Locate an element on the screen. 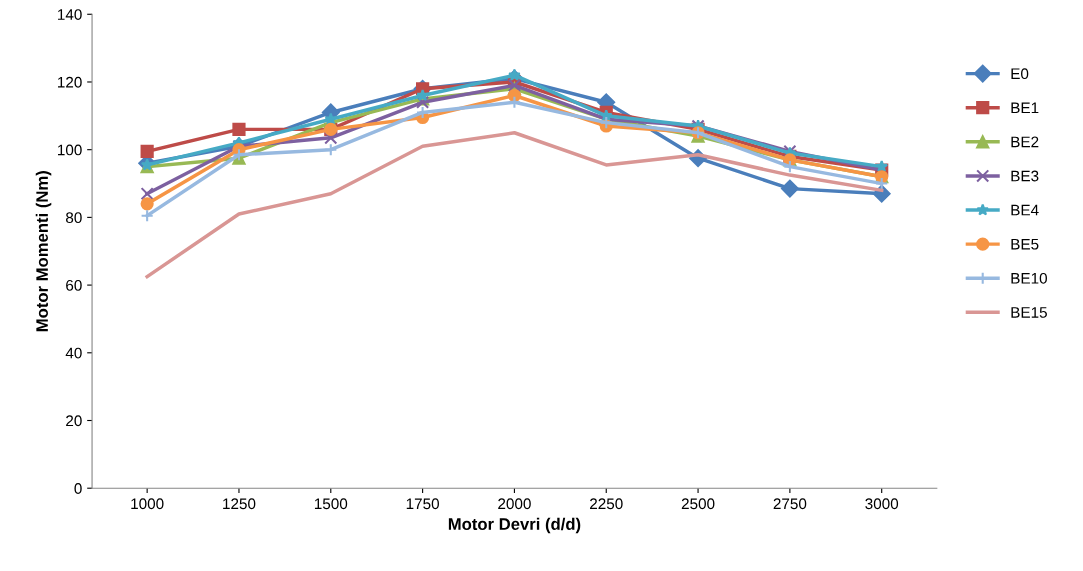  x-tick-label: 1750 is located at coordinates (422, 504).